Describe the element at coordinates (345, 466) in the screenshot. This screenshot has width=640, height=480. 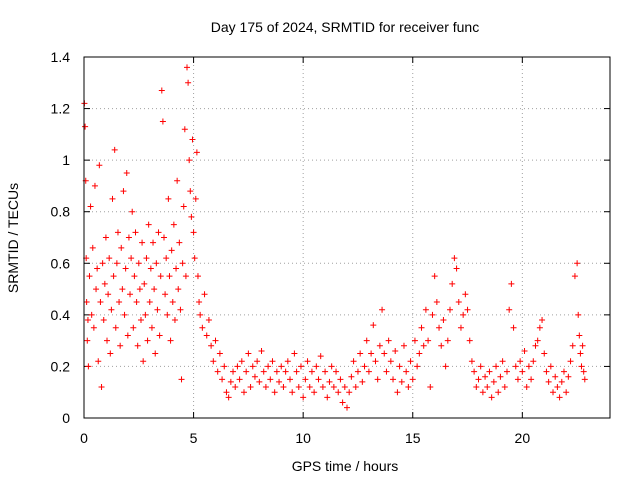
I see `x-axis-label: GPS time / hours` at that location.